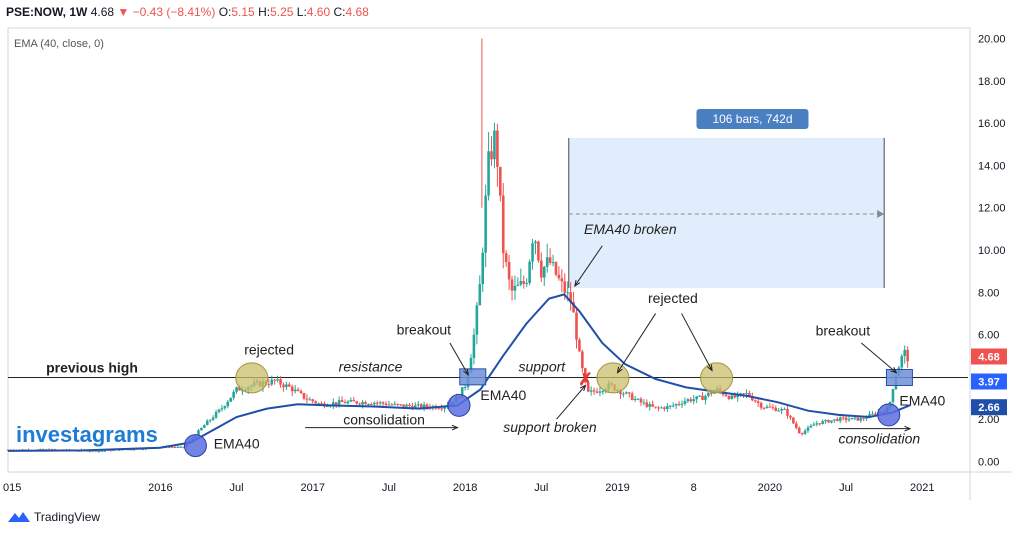 The image size is (1021, 537). Describe the element at coordinates (726, 213) in the screenshot. I see `date-range-box` at that location.